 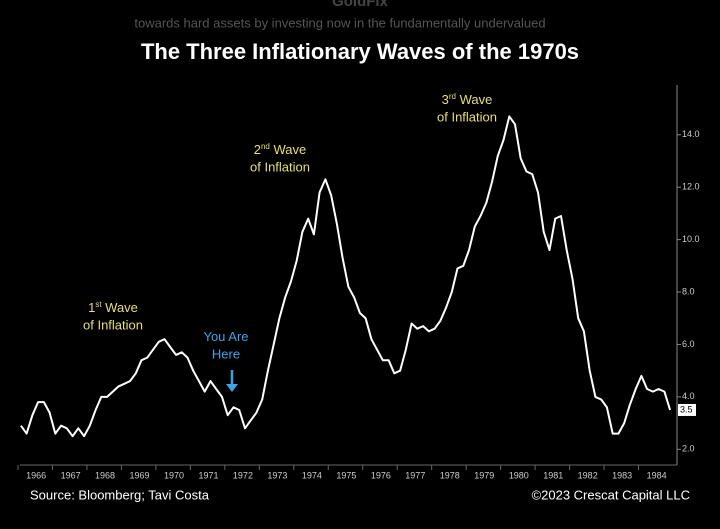 What do you see at coordinates (657, 475) in the screenshot?
I see `x-tick-label: 1984` at bounding box center [657, 475].